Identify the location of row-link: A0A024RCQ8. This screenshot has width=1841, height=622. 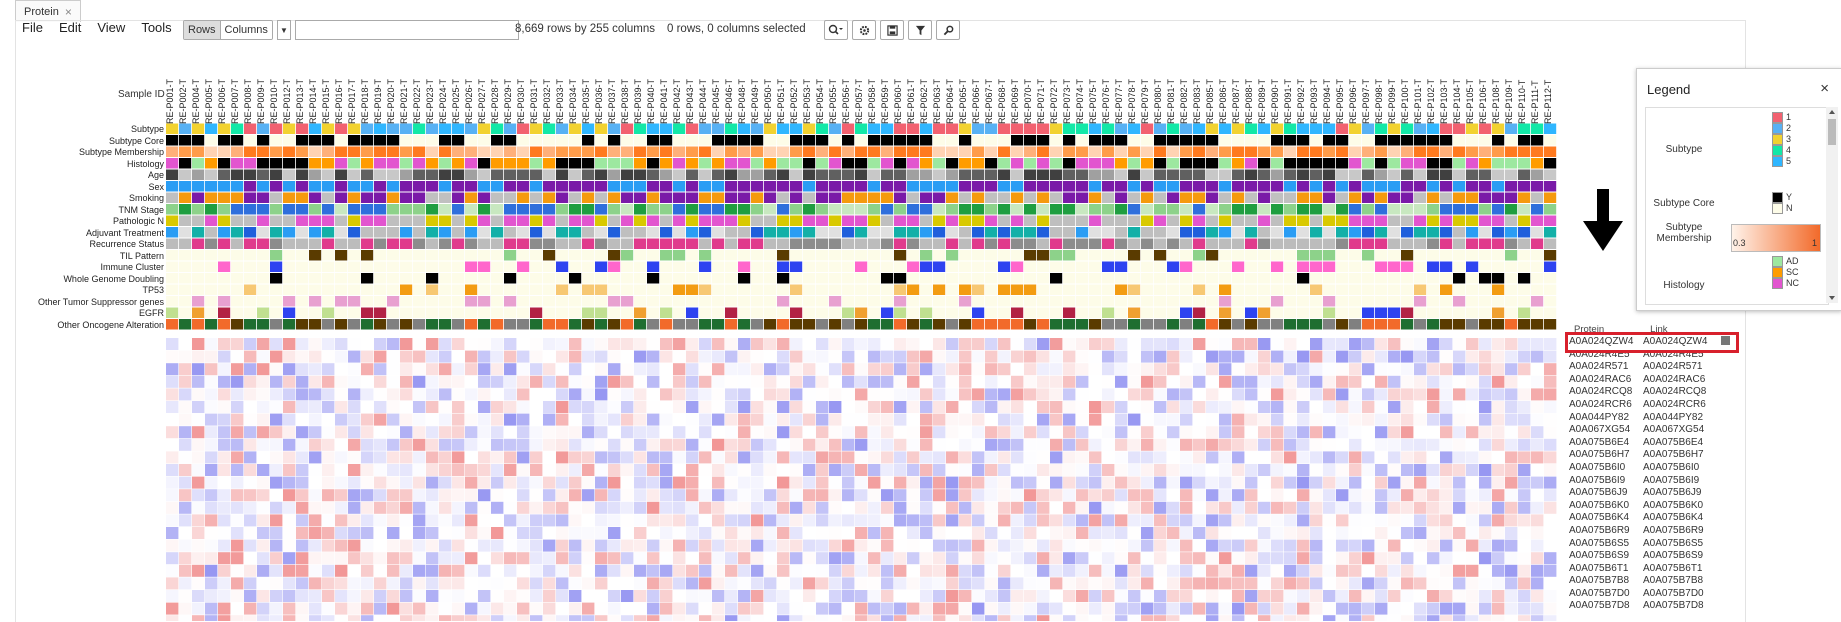
(1675, 392).